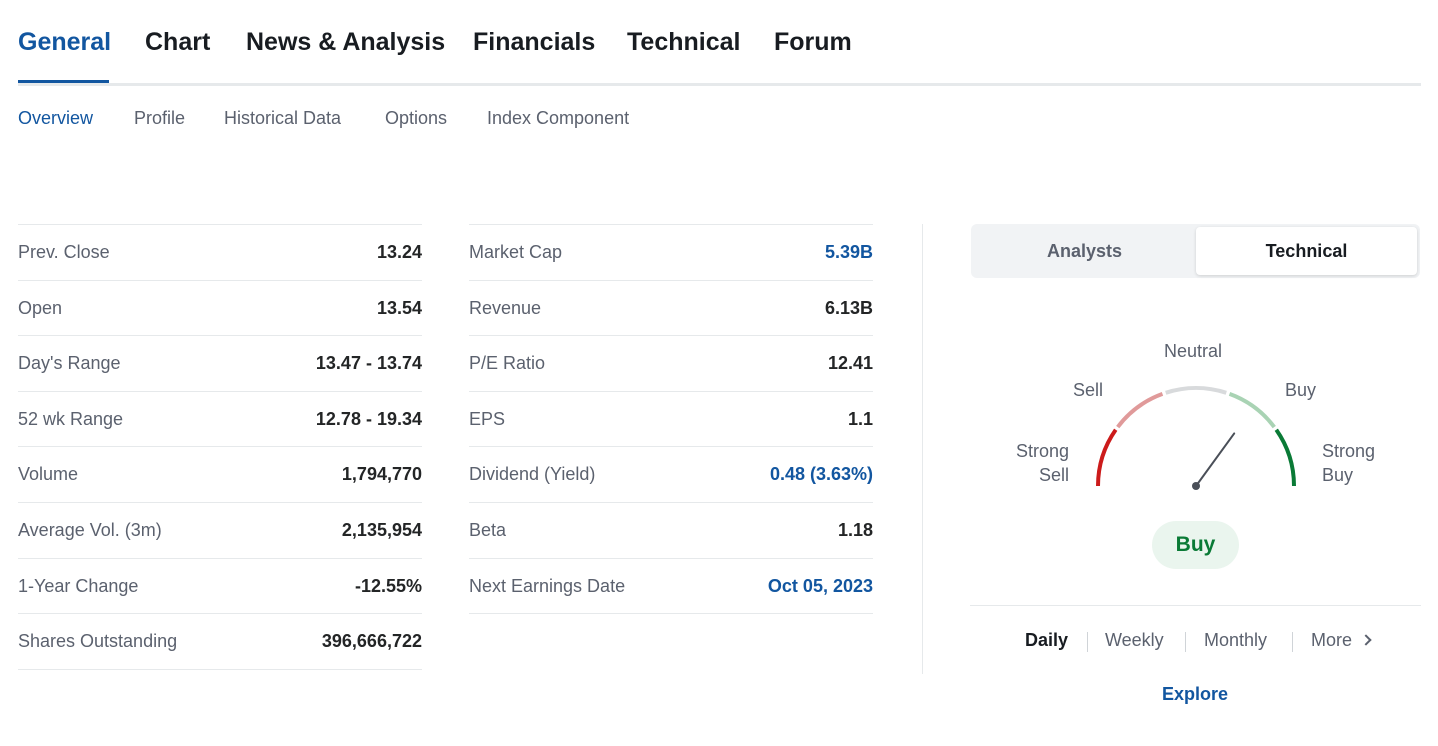 The height and width of the screenshot is (746, 1438). What do you see at coordinates (1306, 251) in the screenshot?
I see `technical-toggle-button: Technical` at bounding box center [1306, 251].